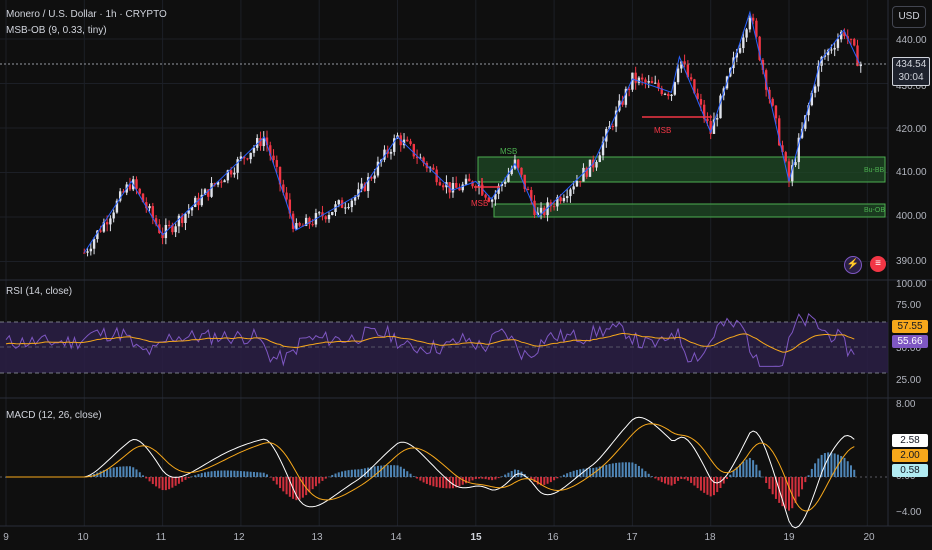 This screenshot has height=550, width=932. What do you see at coordinates (54, 415) in the screenshot?
I see `indicator-label-macd: MACD (12, 26, close)` at bounding box center [54, 415].